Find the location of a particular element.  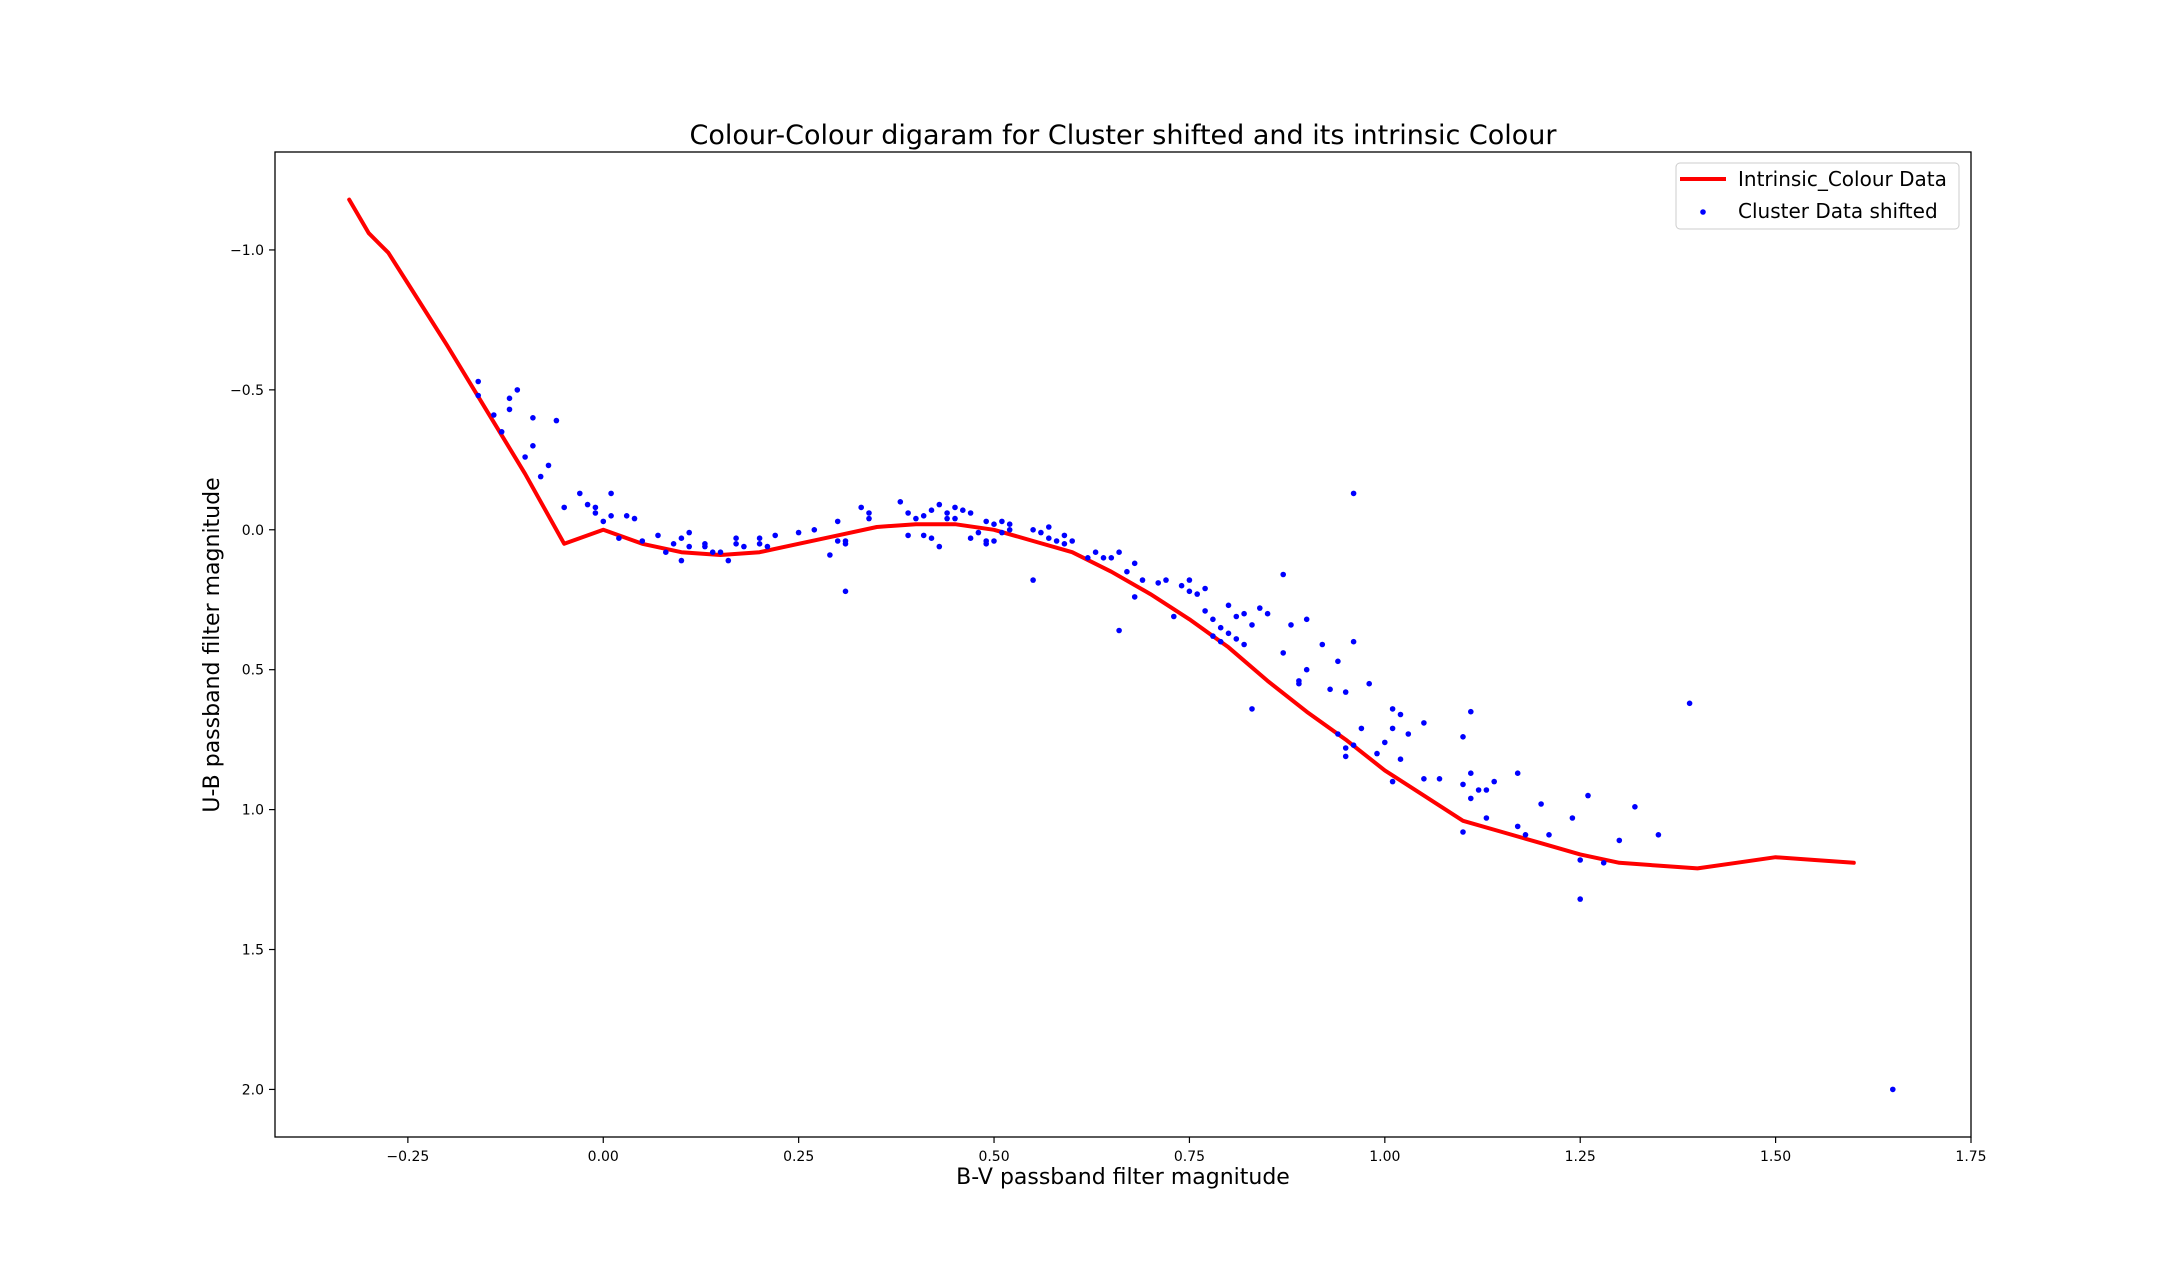

y-tick-label: 1.0 is located at coordinates (253, 811).